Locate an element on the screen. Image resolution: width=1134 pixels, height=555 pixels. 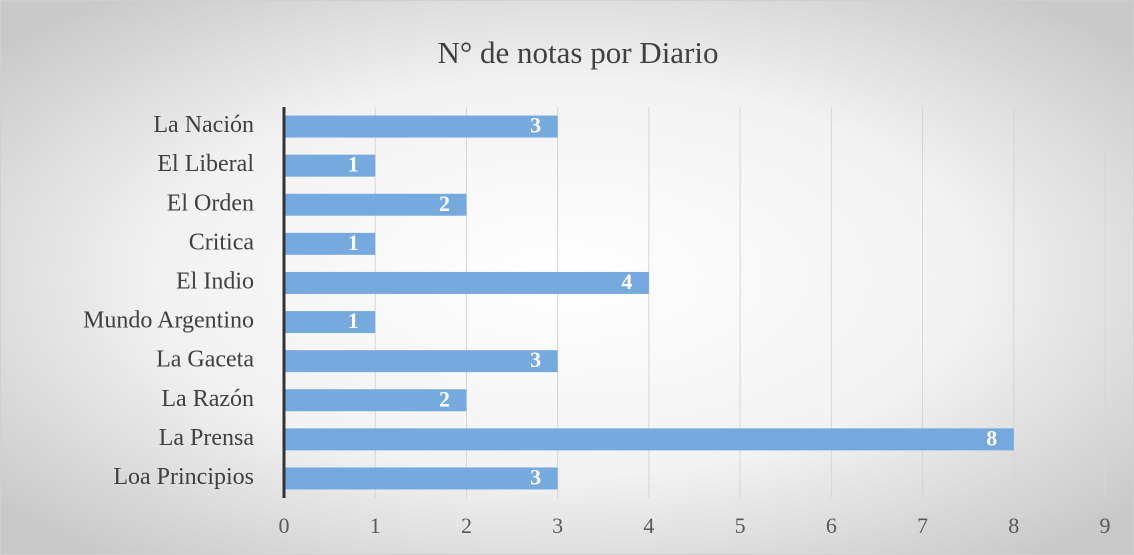
y-tick-label: La Gaceta is located at coordinates (205, 360).